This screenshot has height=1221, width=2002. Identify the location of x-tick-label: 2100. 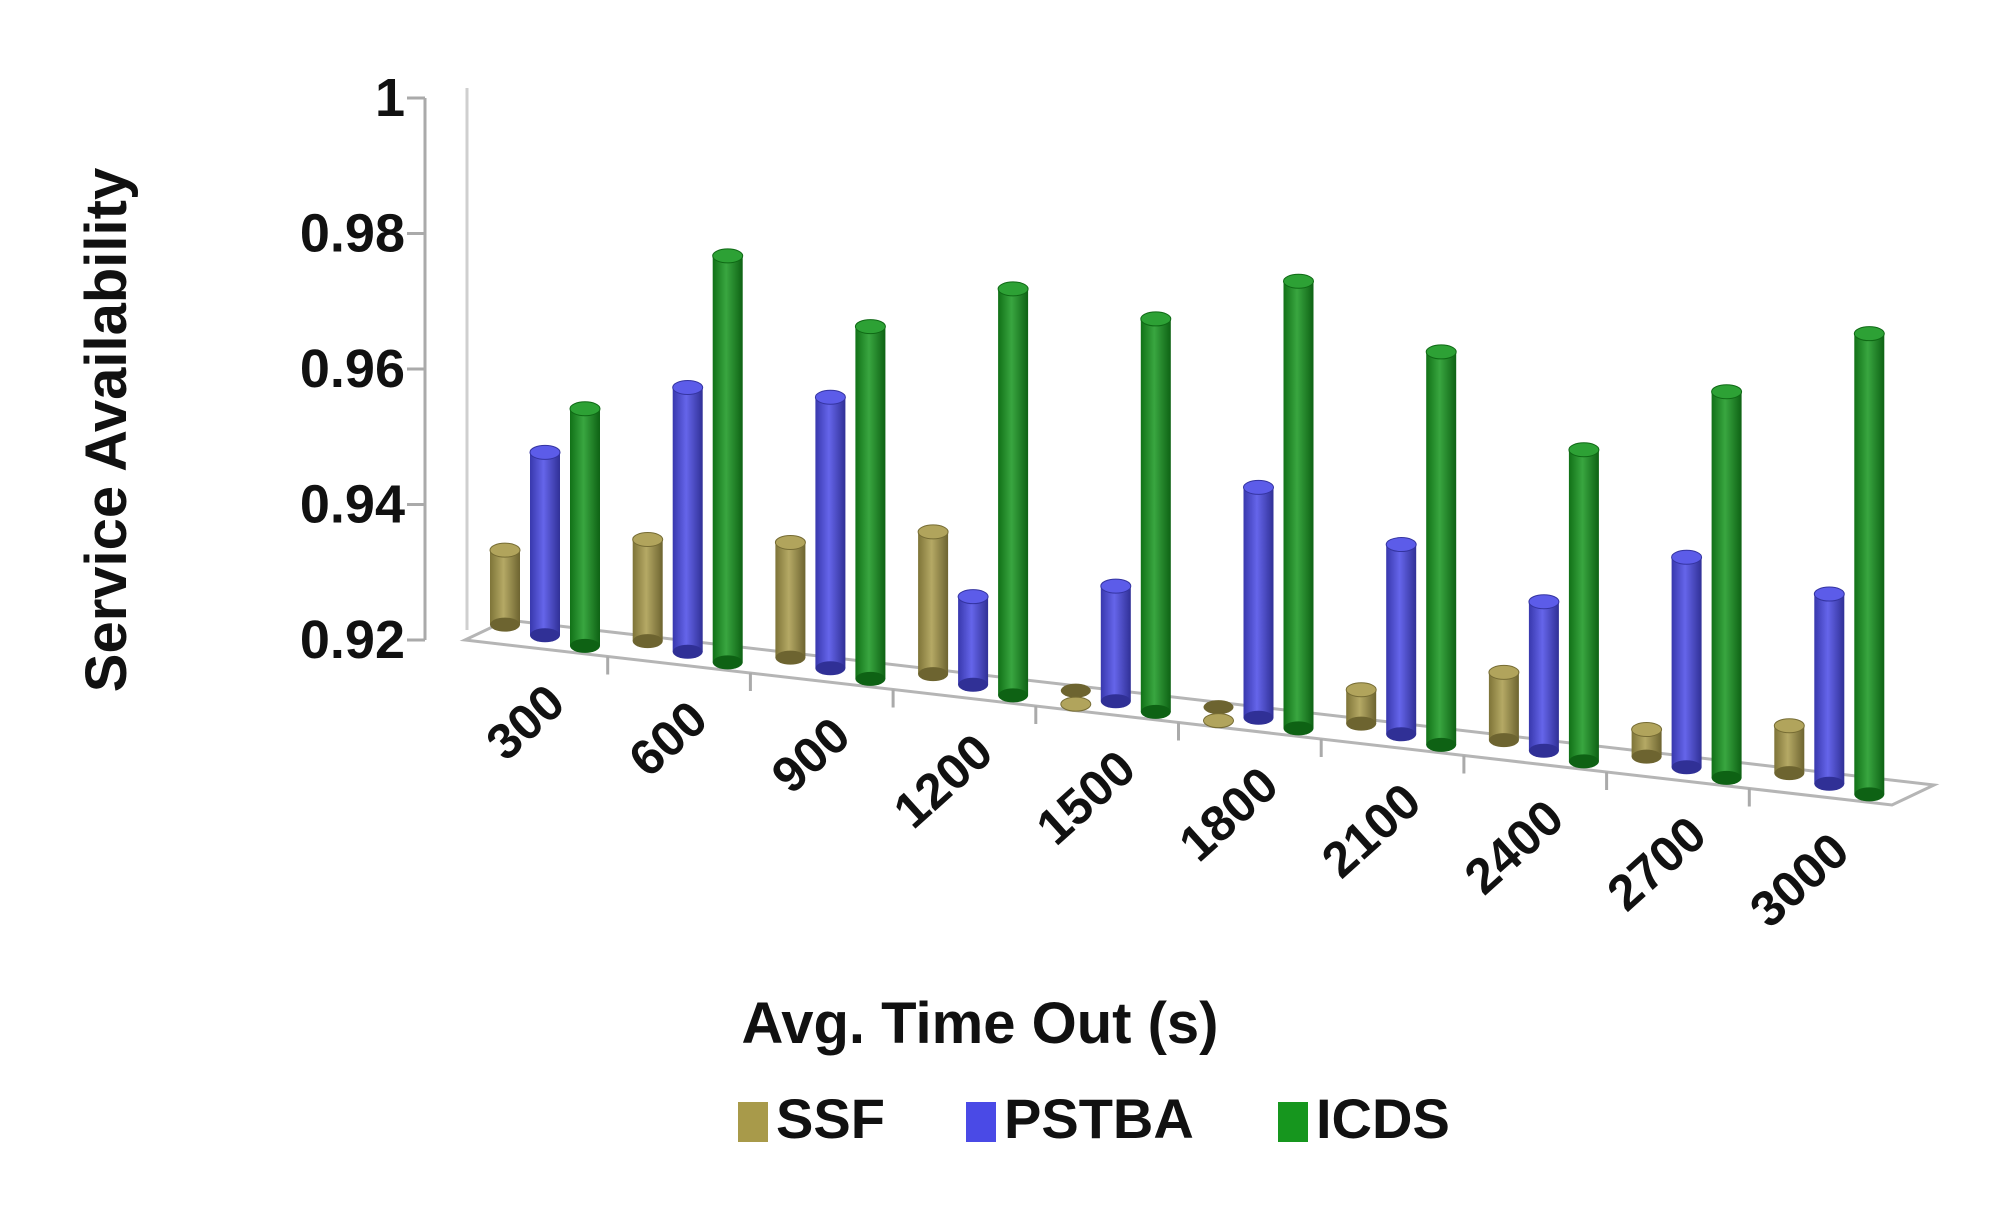
(1371, 830).